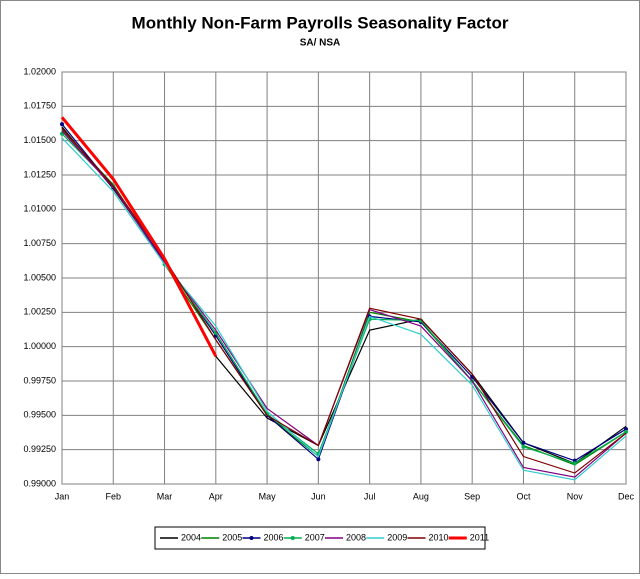 This screenshot has height=579, width=640. I want to click on y-tick-label: 1.01500, so click(39, 140).